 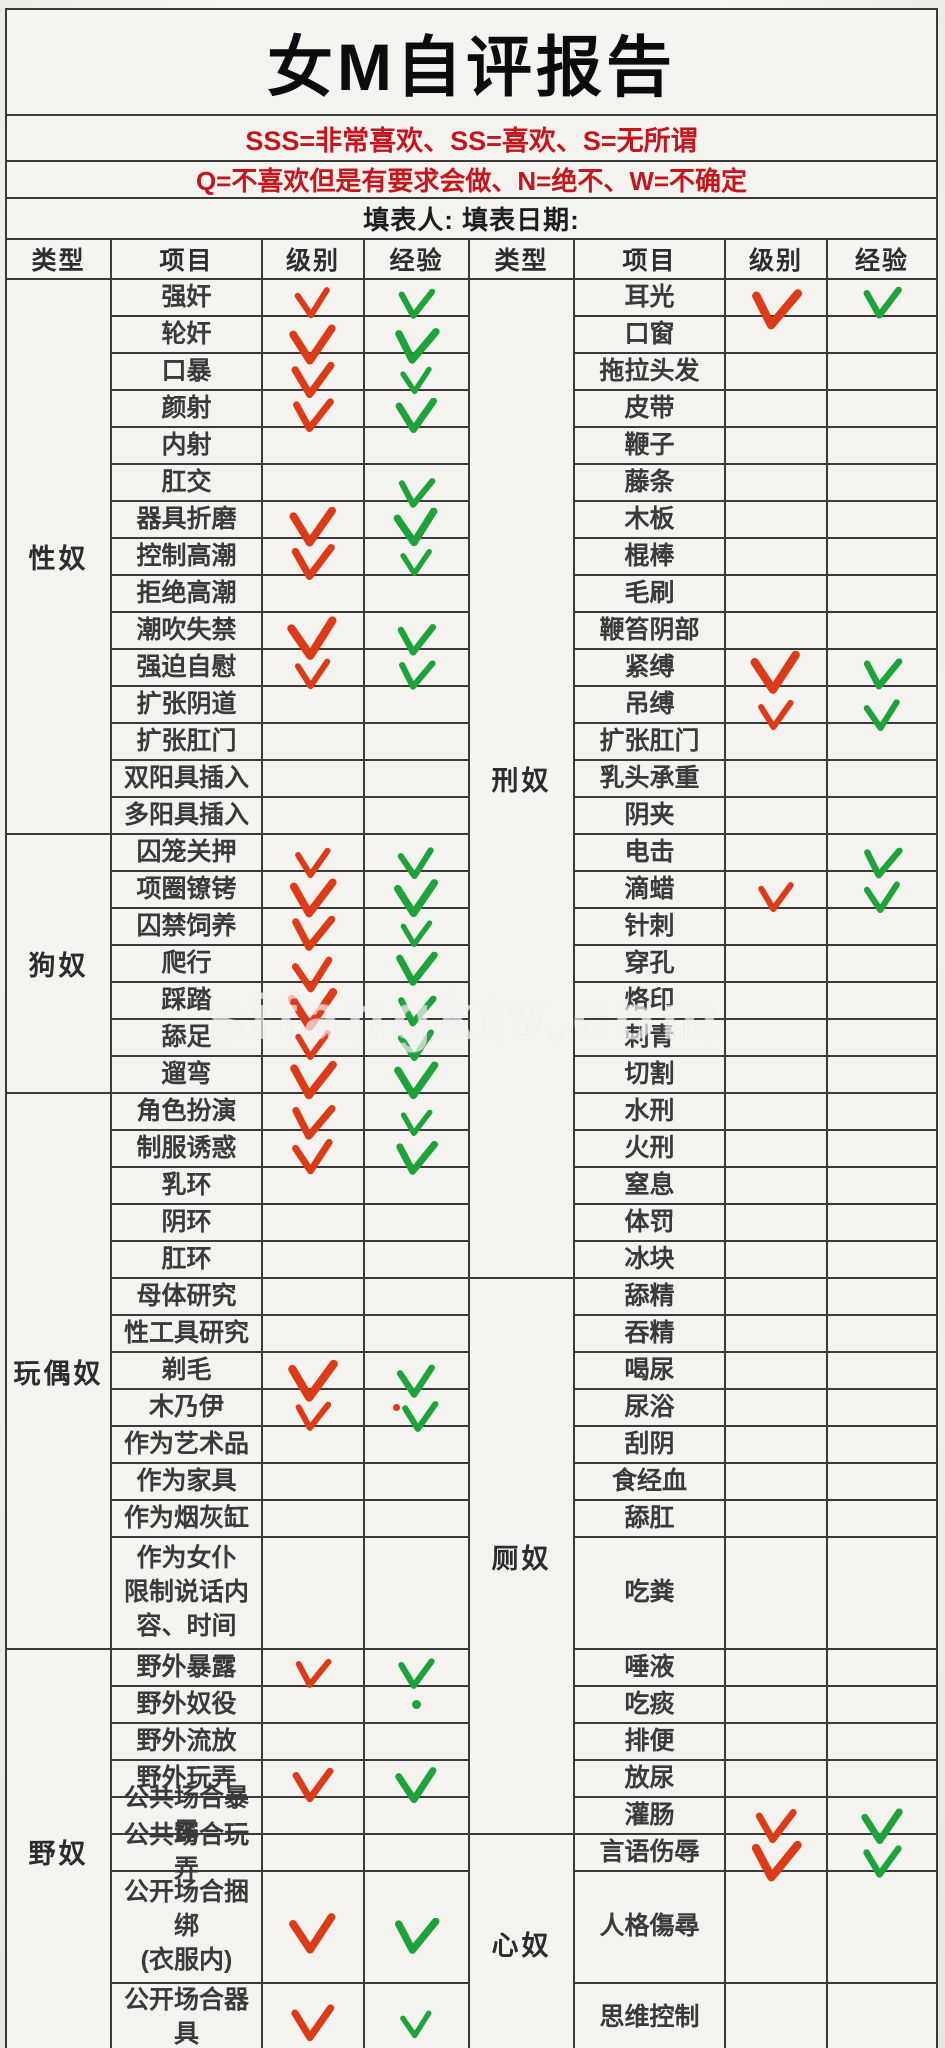 I want to click on red-dot-icon, so click(x=396, y=1407).